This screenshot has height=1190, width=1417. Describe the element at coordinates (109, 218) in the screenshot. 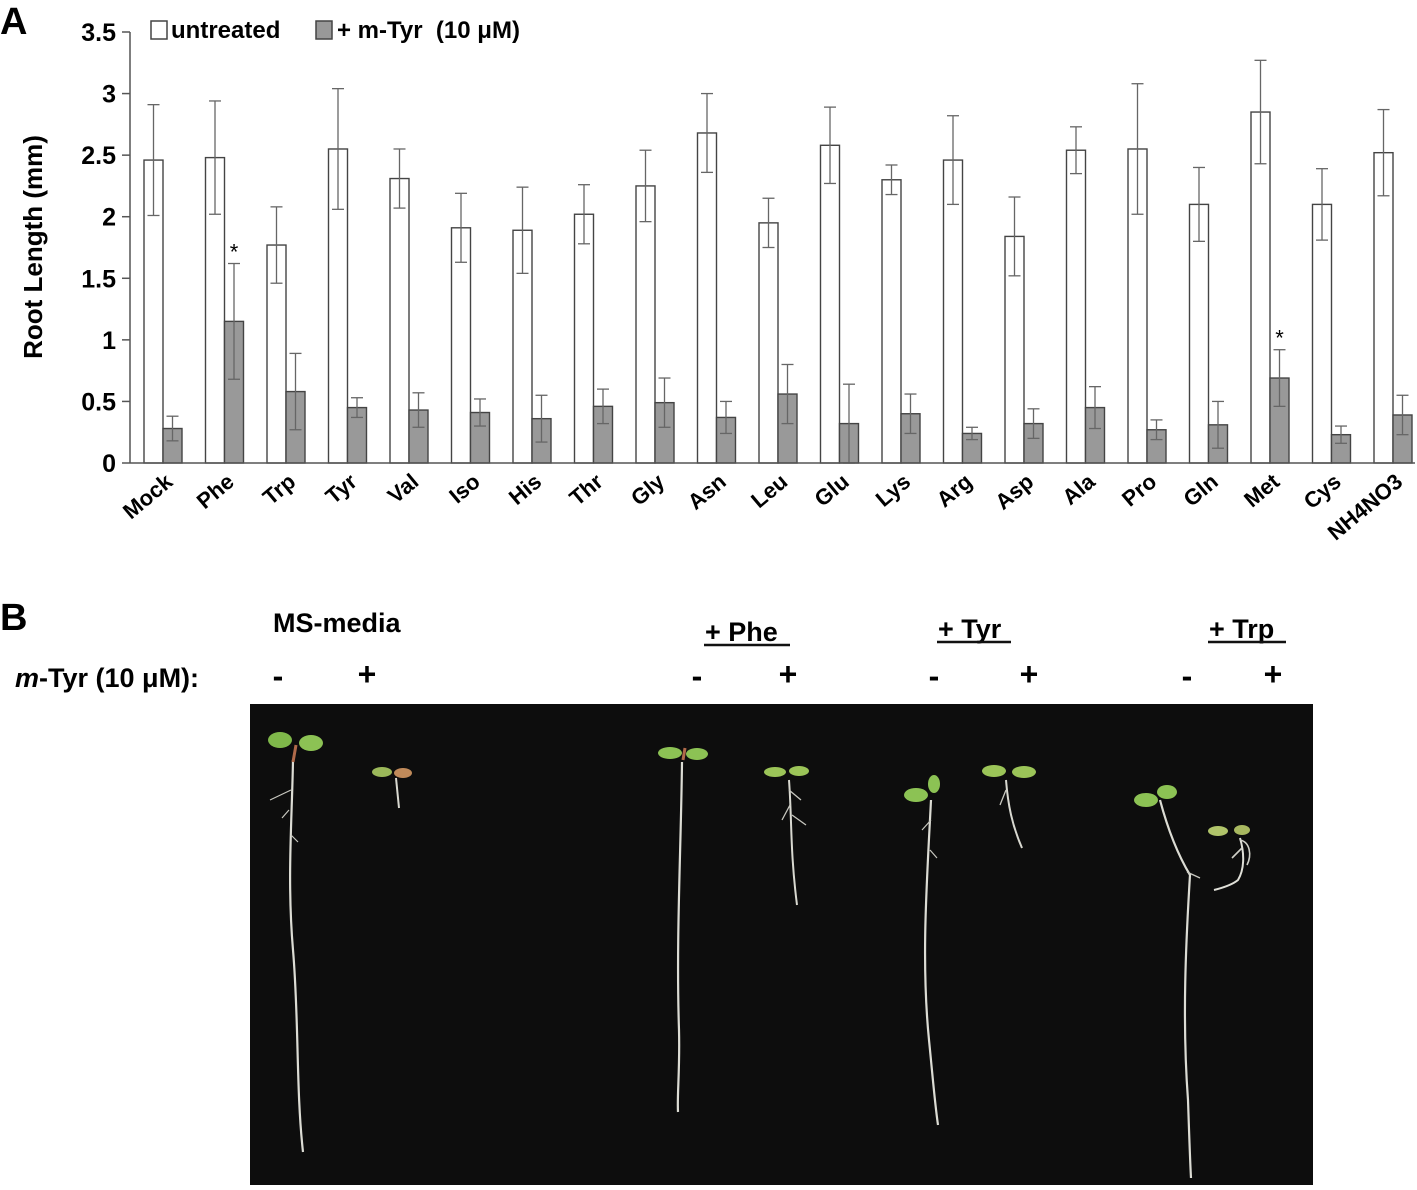

I see `y-tick-label: 2` at that location.